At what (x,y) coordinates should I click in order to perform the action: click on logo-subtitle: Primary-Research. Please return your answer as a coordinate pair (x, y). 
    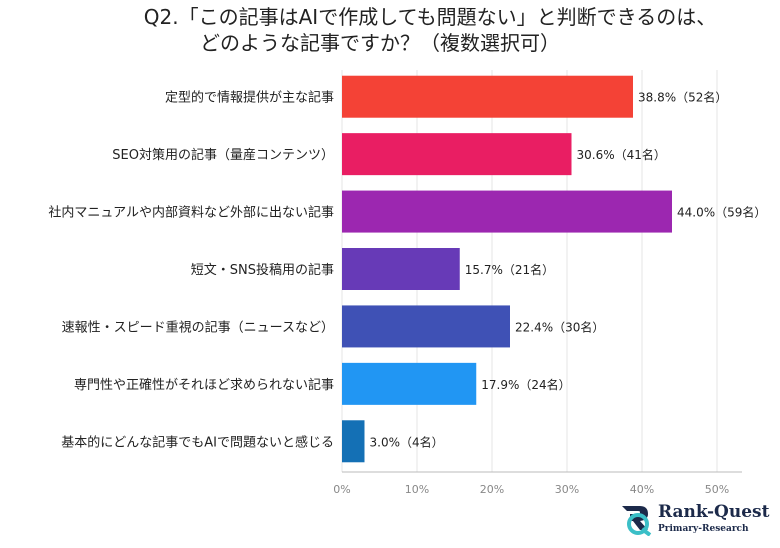
    Looking at the image, I should click on (703, 529).